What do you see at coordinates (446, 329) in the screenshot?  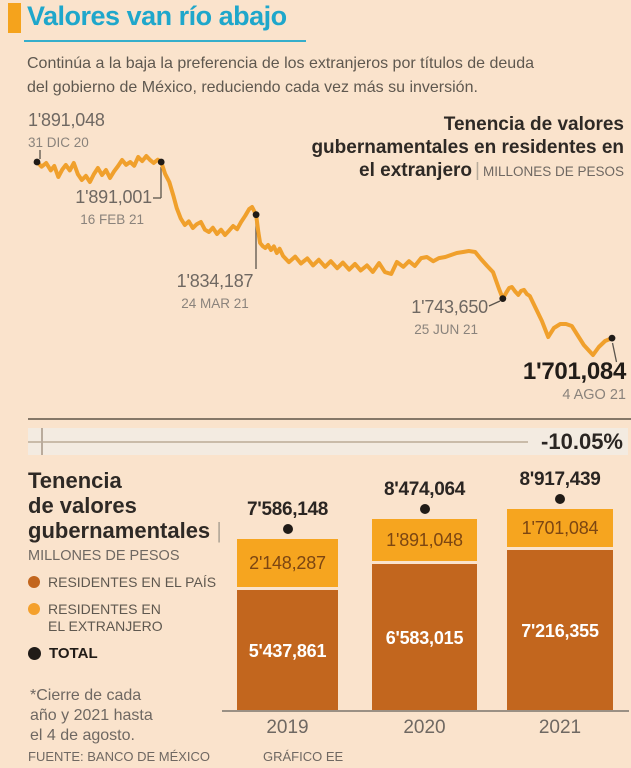 I see `annotation-date: 25 JUN 21` at bounding box center [446, 329].